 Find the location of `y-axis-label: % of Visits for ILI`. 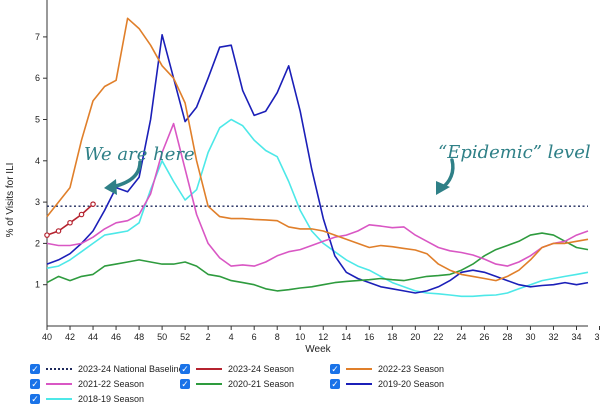

y-axis-label: % of Visits for ILI is located at coordinates (10, 200).